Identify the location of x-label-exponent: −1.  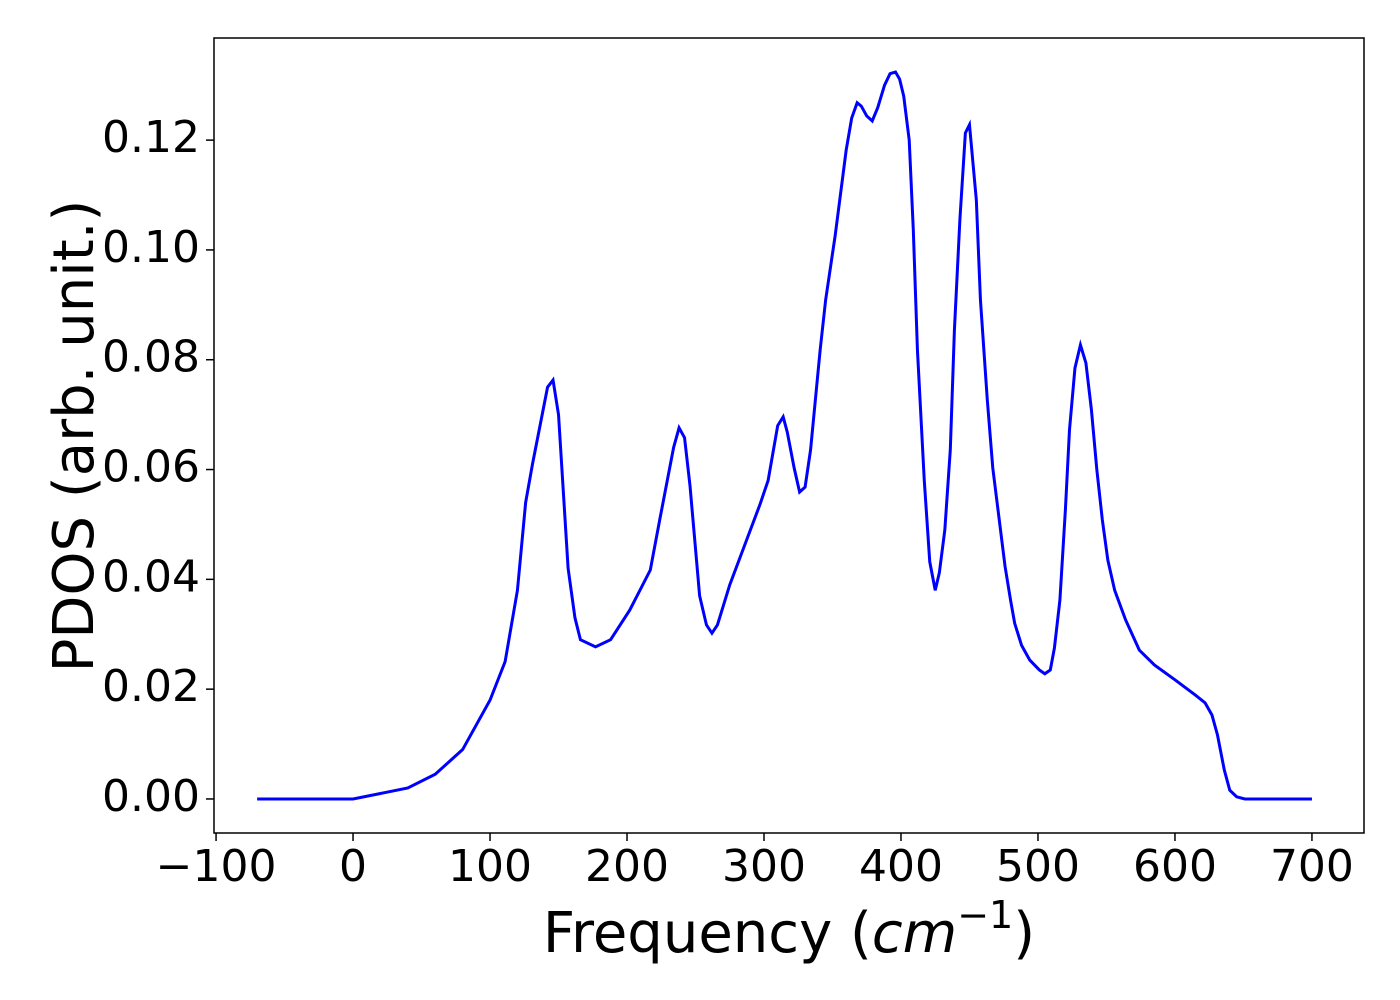
(985, 915).